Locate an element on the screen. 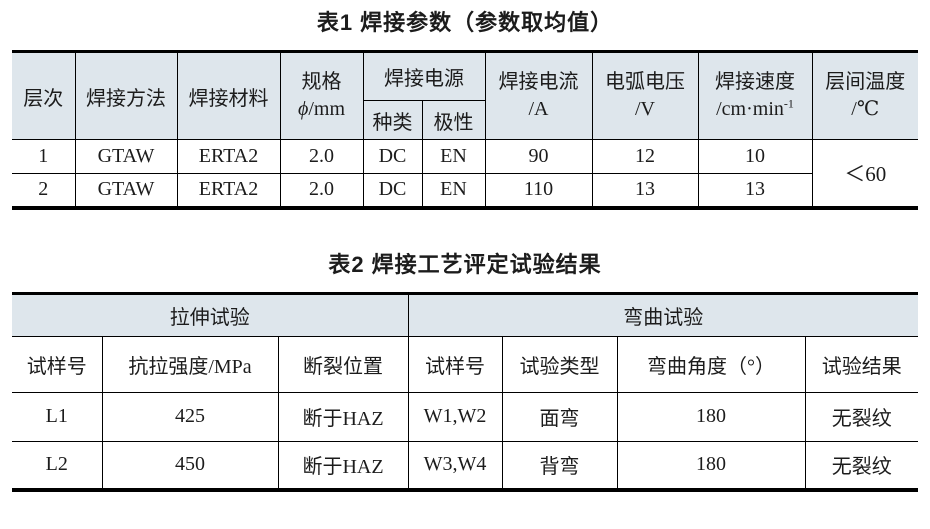 This screenshot has width=930, height=529. cell-bend-sample: W1,W2 is located at coordinates (455, 416).